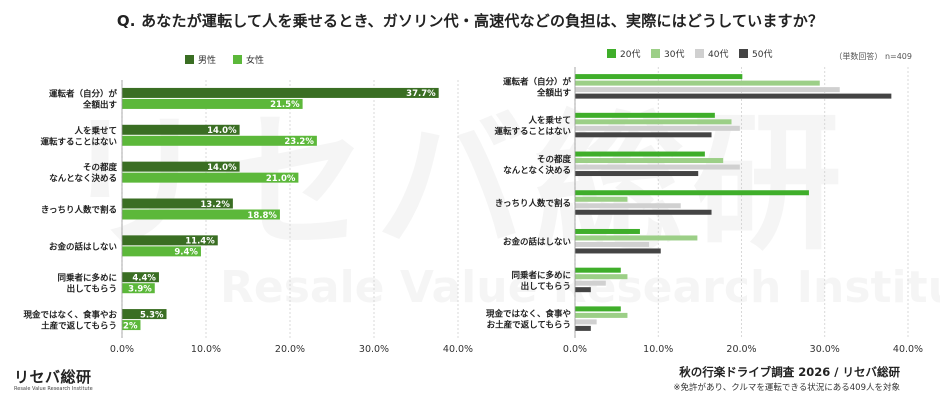 The height and width of the screenshot is (400, 940). What do you see at coordinates (207, 60) in the screenshot?
I see `legend-label: 男性` at bounding box center [207, 60].